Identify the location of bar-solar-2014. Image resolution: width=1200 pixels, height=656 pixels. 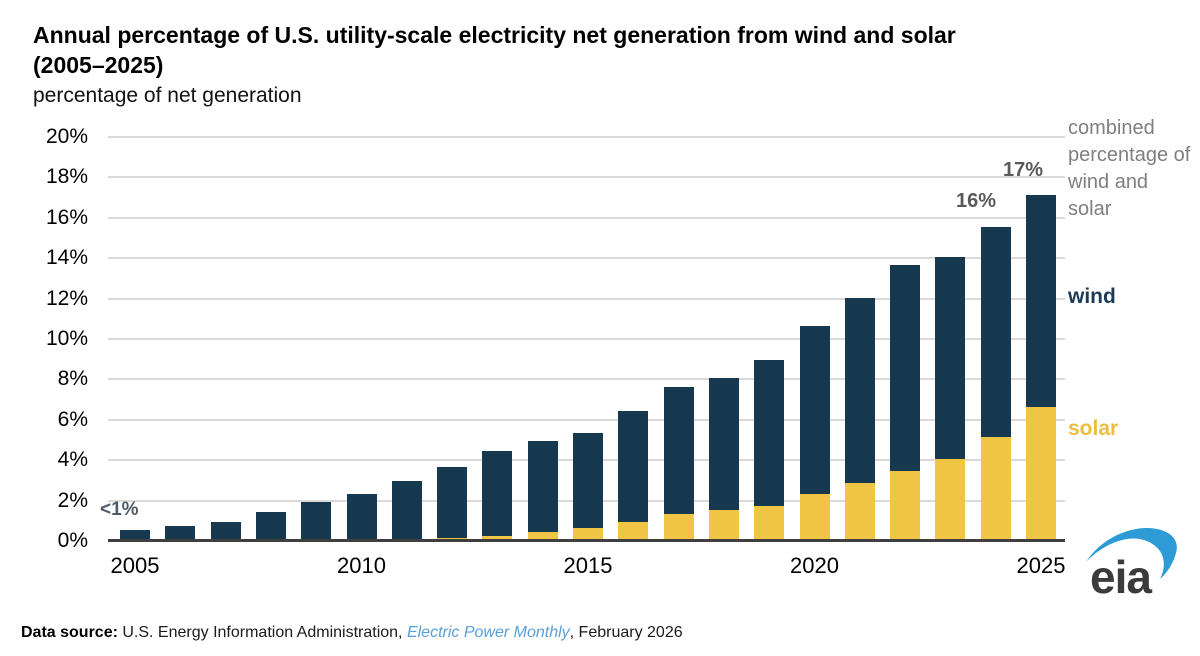
(542, 535).